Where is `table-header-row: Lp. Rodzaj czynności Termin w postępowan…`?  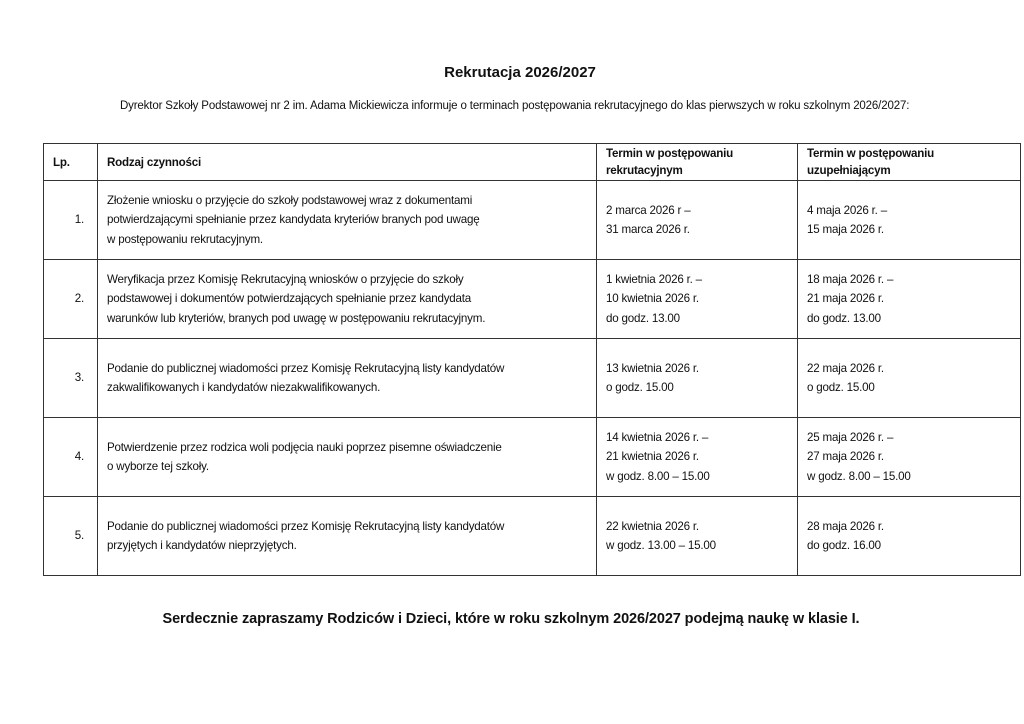
table-header-row: Lp. Rodzaj czynności Termin w postępowan… is located at coordinates (532, 162).